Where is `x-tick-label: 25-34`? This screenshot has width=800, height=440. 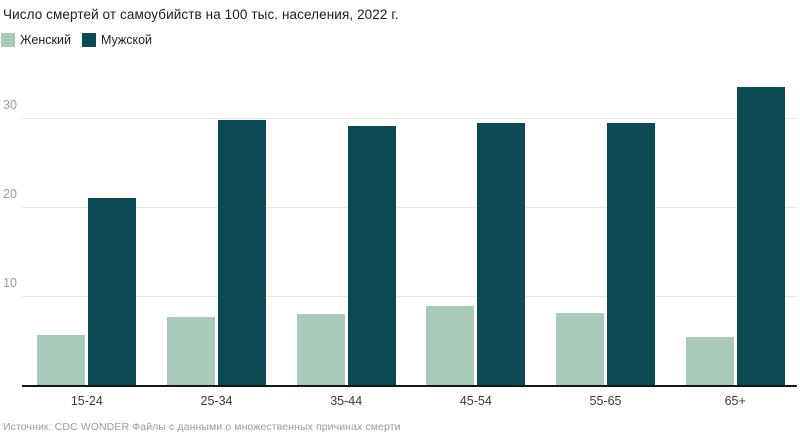
x-tick-label: 25-34 is located at coordinates (216, 401).